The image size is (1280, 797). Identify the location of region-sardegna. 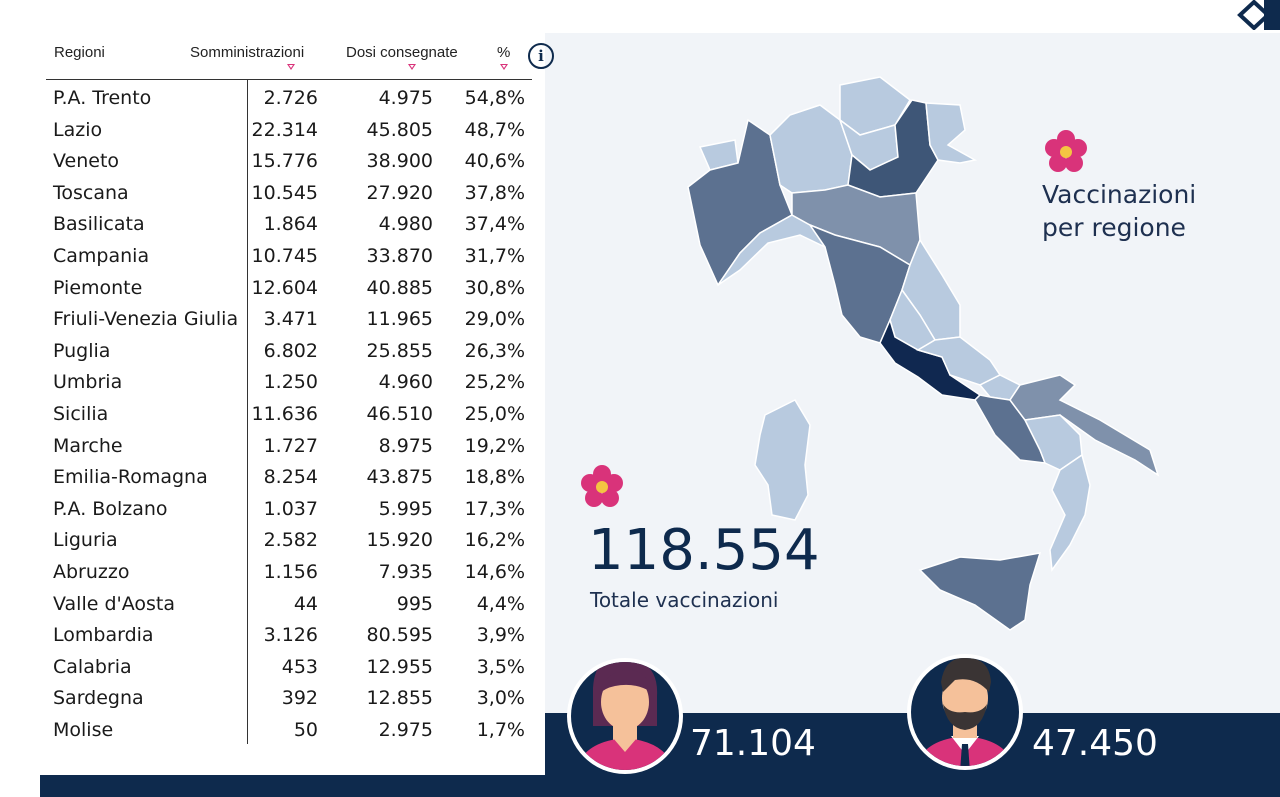
(782, 460).